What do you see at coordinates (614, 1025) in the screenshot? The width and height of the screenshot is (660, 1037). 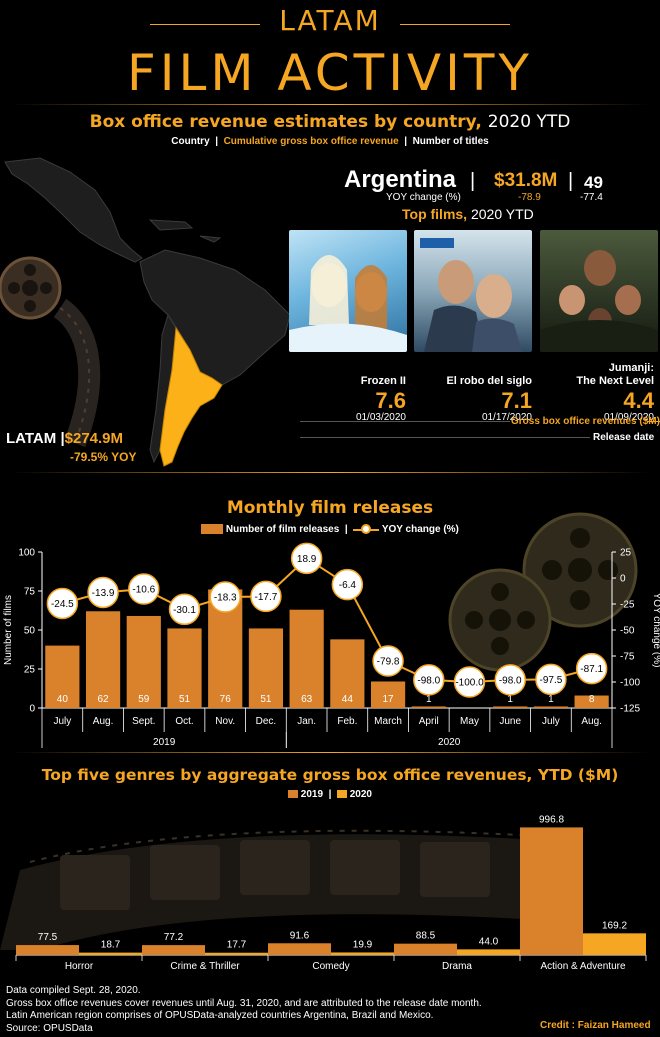 I see `credit-name: Faizan Hameed` at bounding box center [614, 1025].